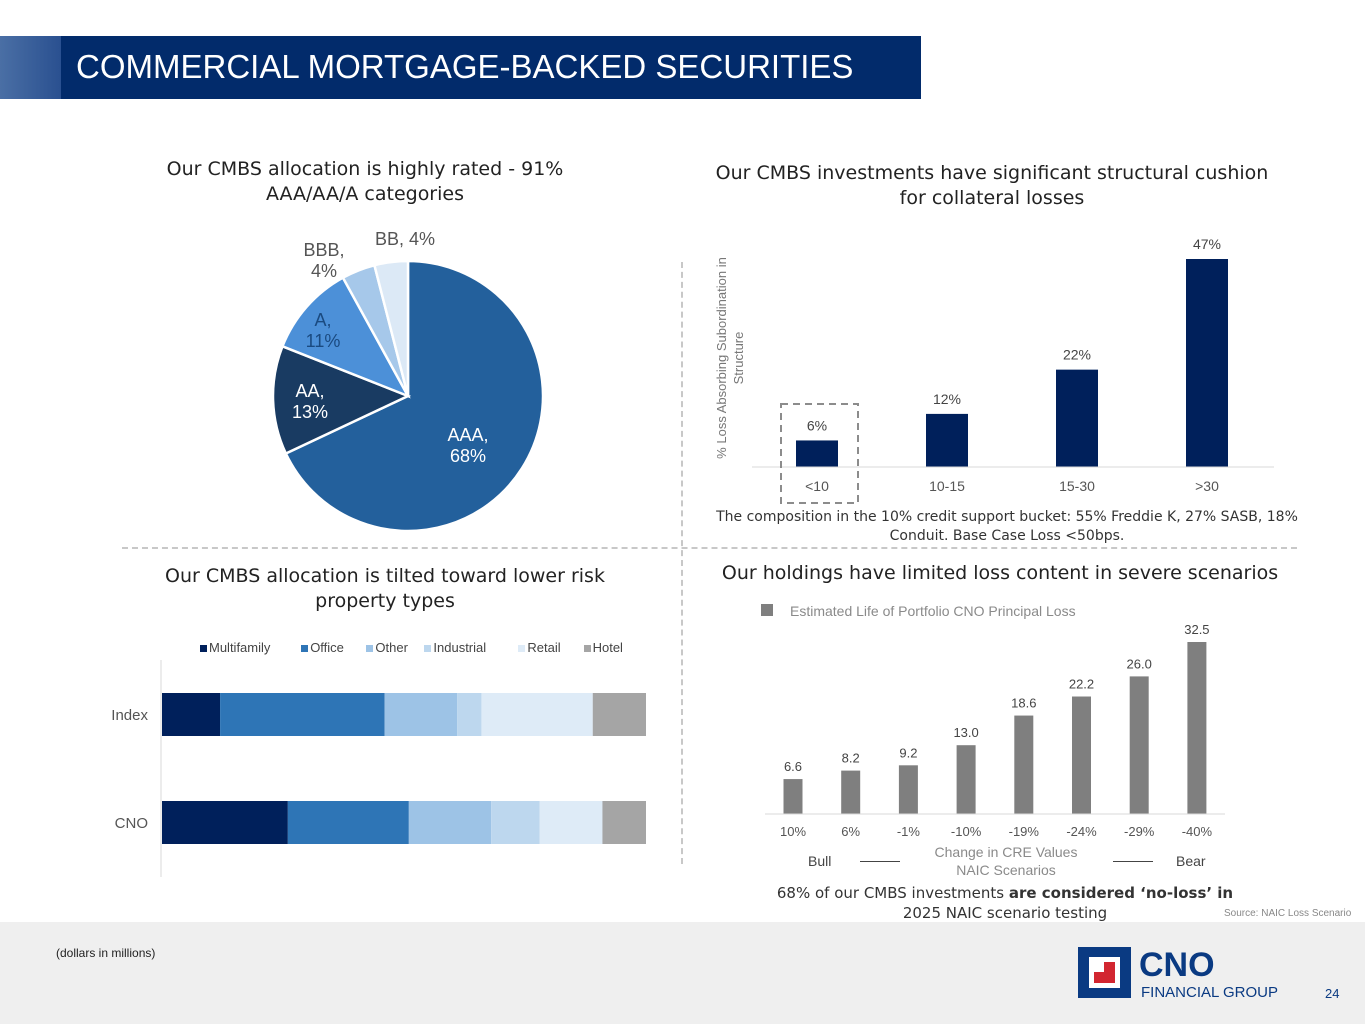  What do you see at coordinates (129, 715) in the screenshot?
I see `property-row-label-index: Index` at bounding box center [129, 715].